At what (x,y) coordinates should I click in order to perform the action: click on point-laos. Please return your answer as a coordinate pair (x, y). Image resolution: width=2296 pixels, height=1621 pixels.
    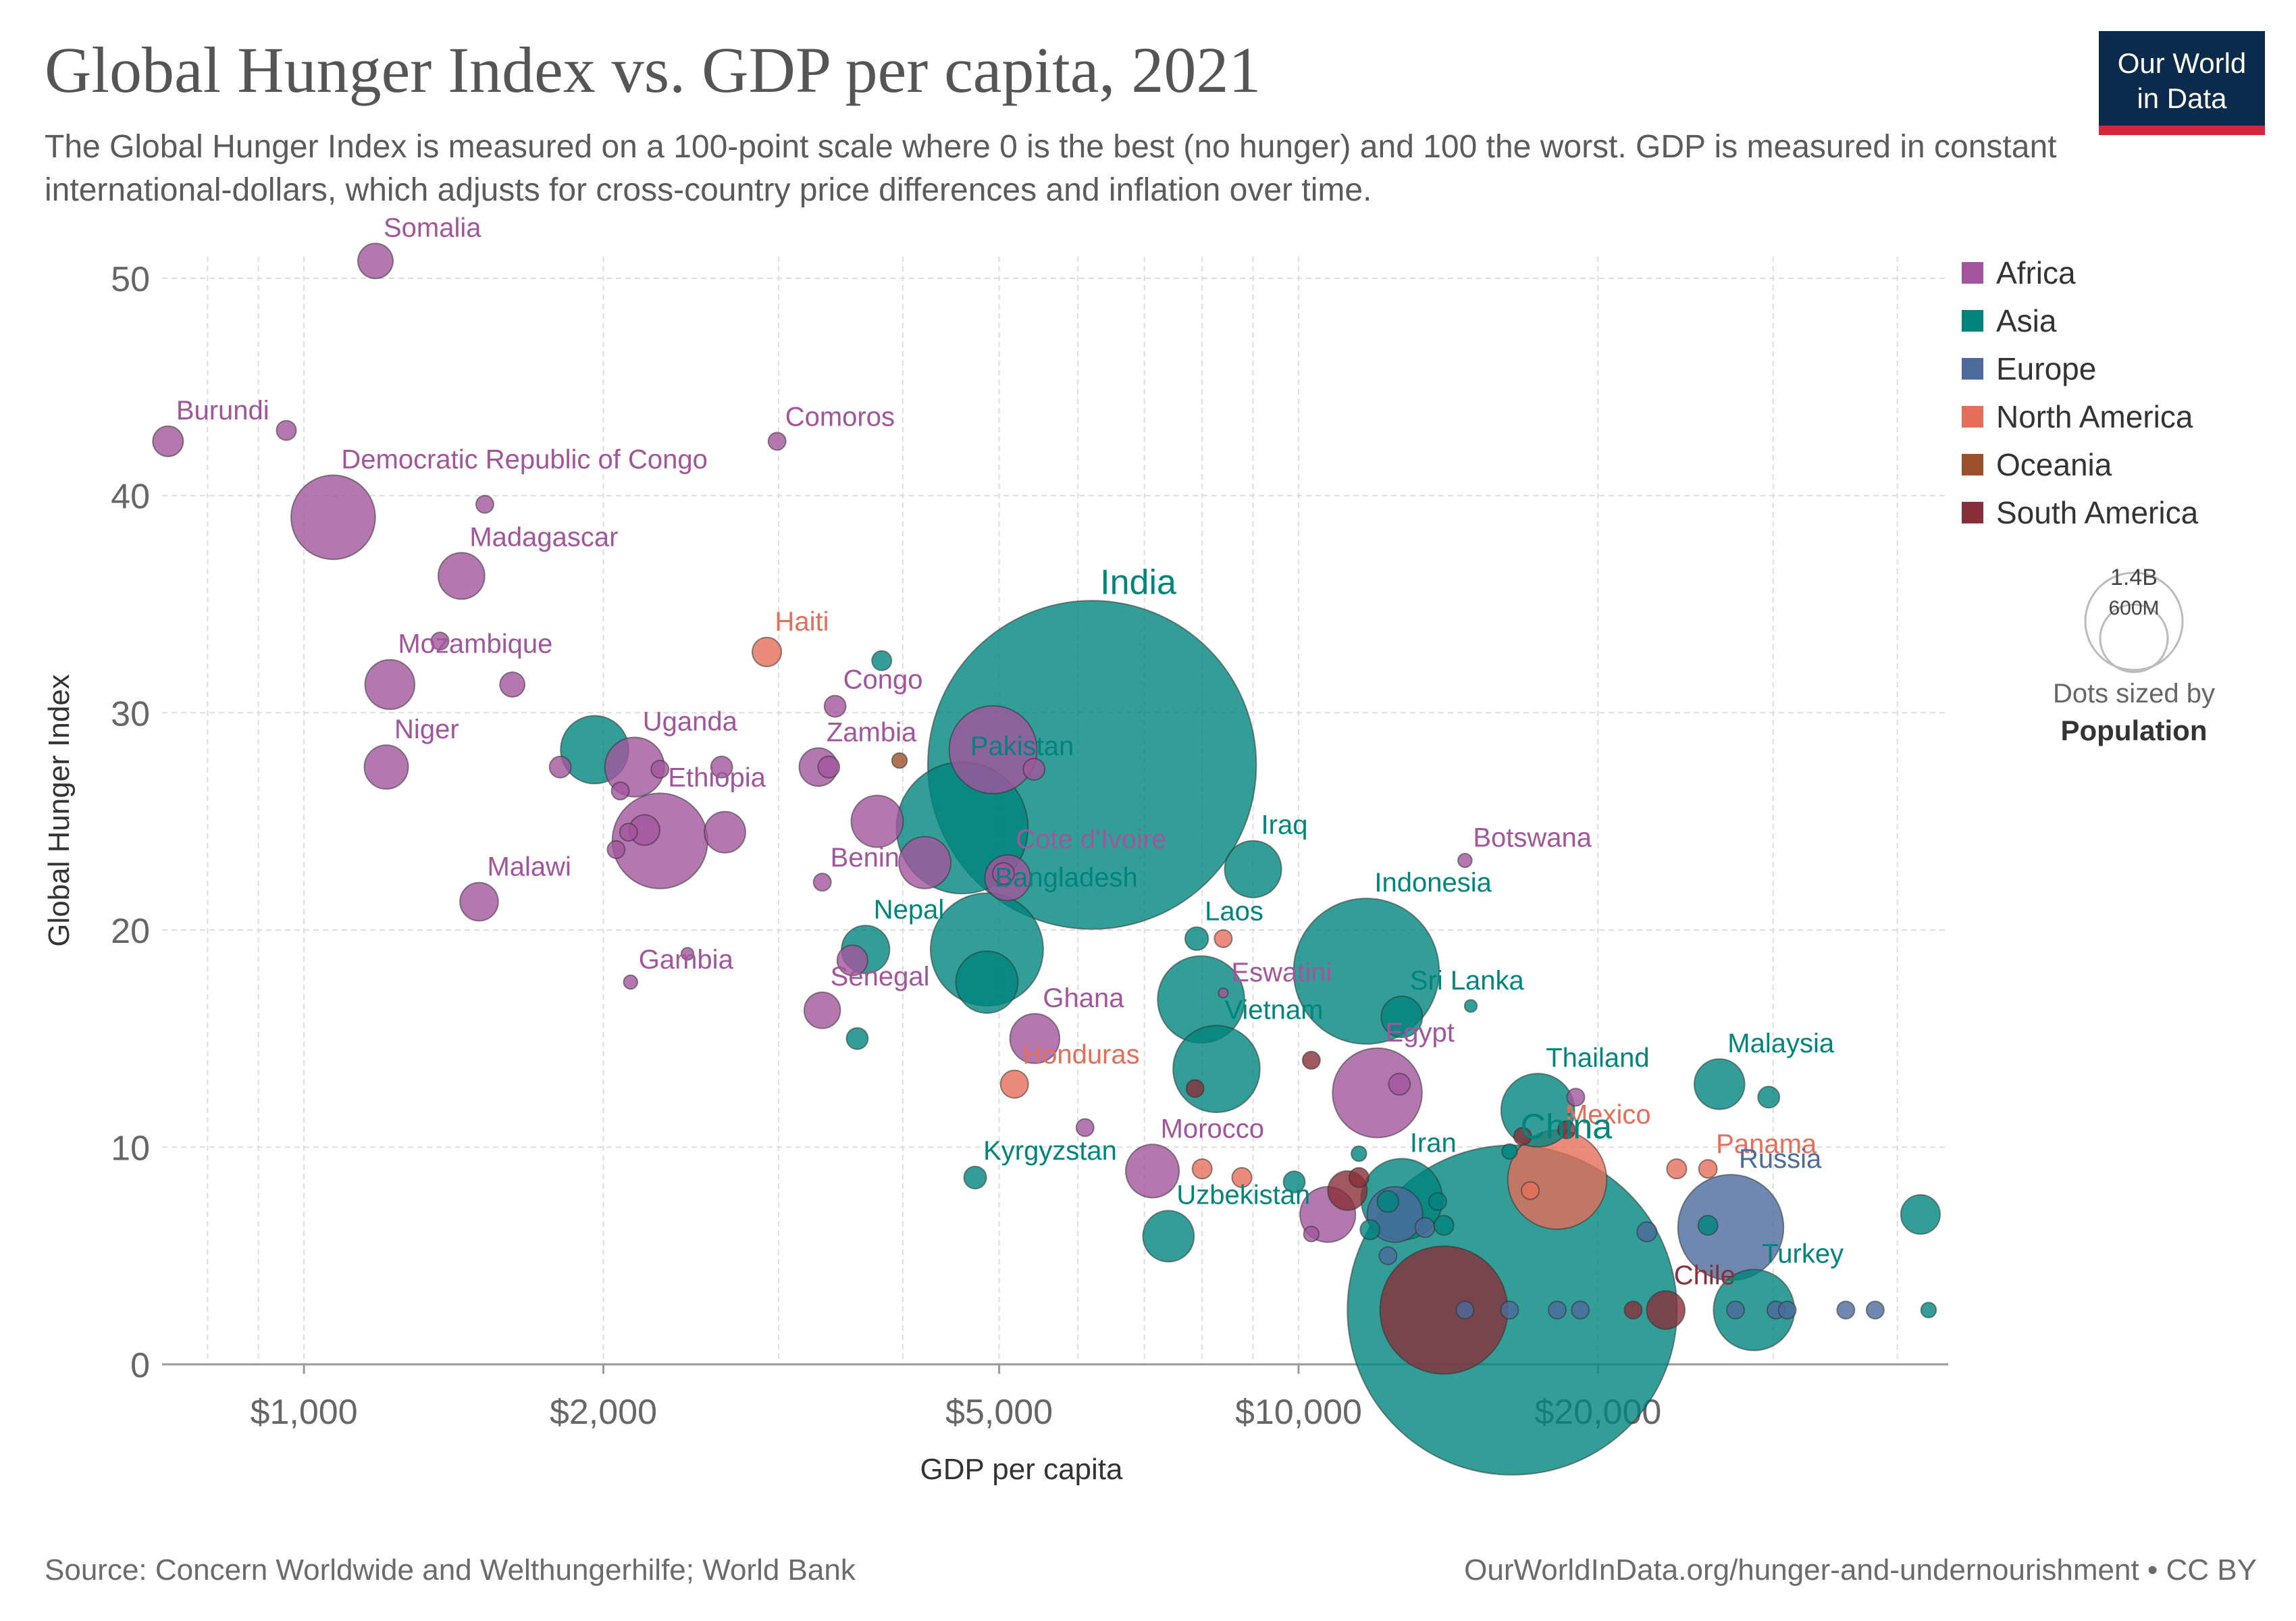
    Looking at the image, I should click on (1196, 938).